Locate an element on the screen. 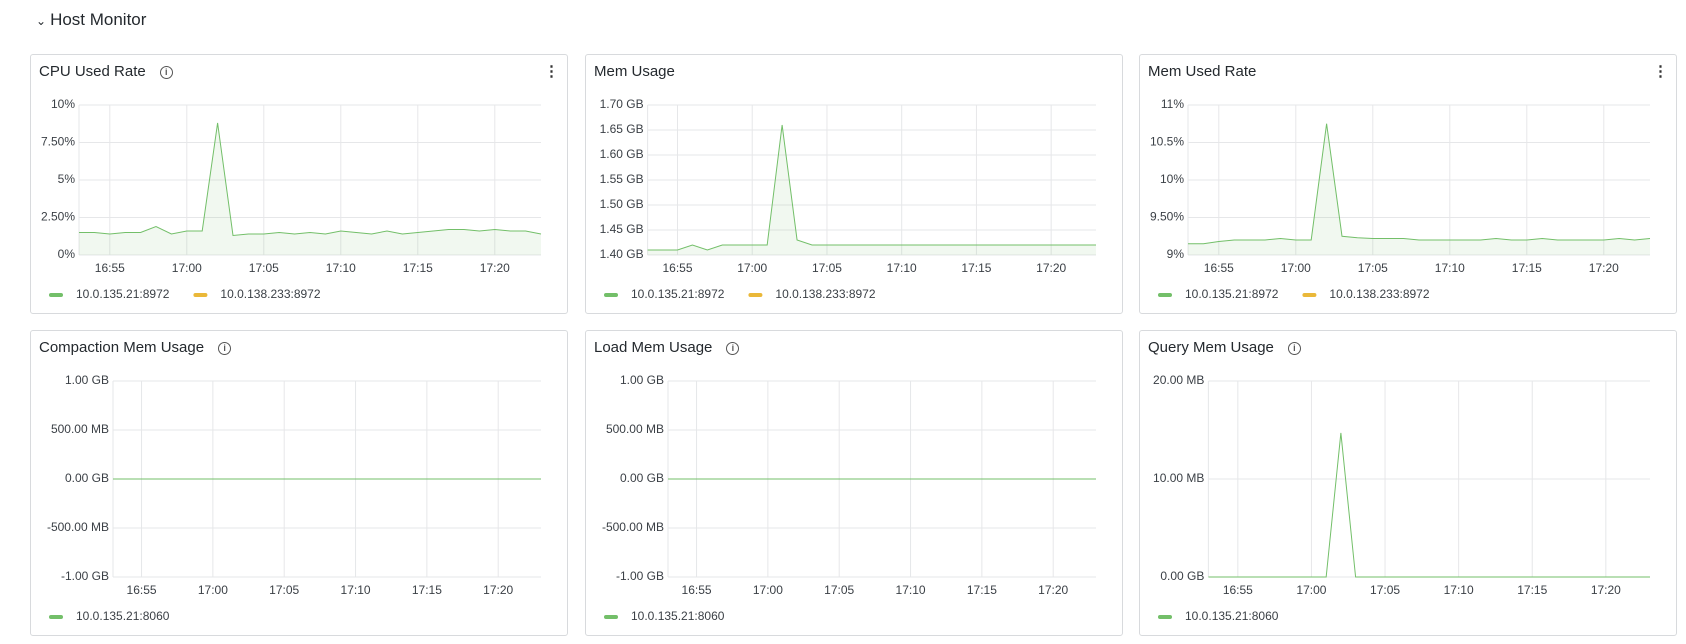 Image resolution: width=1686 pixels, height=644 pixels. y-tick-label: 1.65 GB is located at coordinates (622, 129).